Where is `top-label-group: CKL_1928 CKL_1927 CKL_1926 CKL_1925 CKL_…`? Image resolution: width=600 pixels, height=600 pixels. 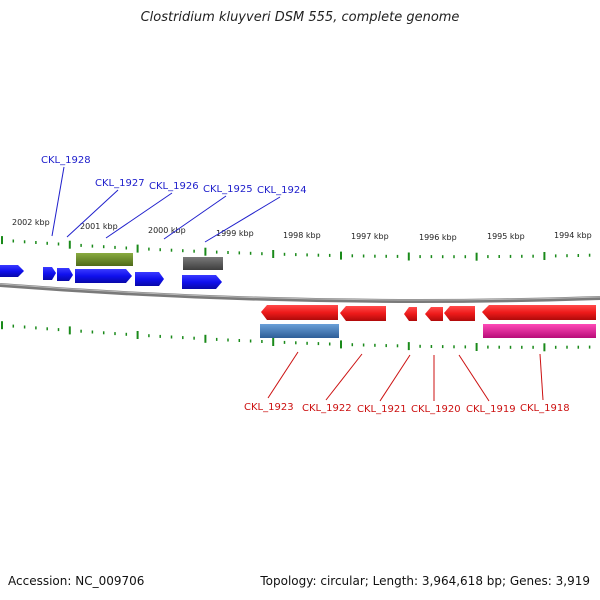
top-label-group: CKL_1928 CKL_1927 CKL_1926 CKL_1925 CKL_… is located at coordinates (174, 199).